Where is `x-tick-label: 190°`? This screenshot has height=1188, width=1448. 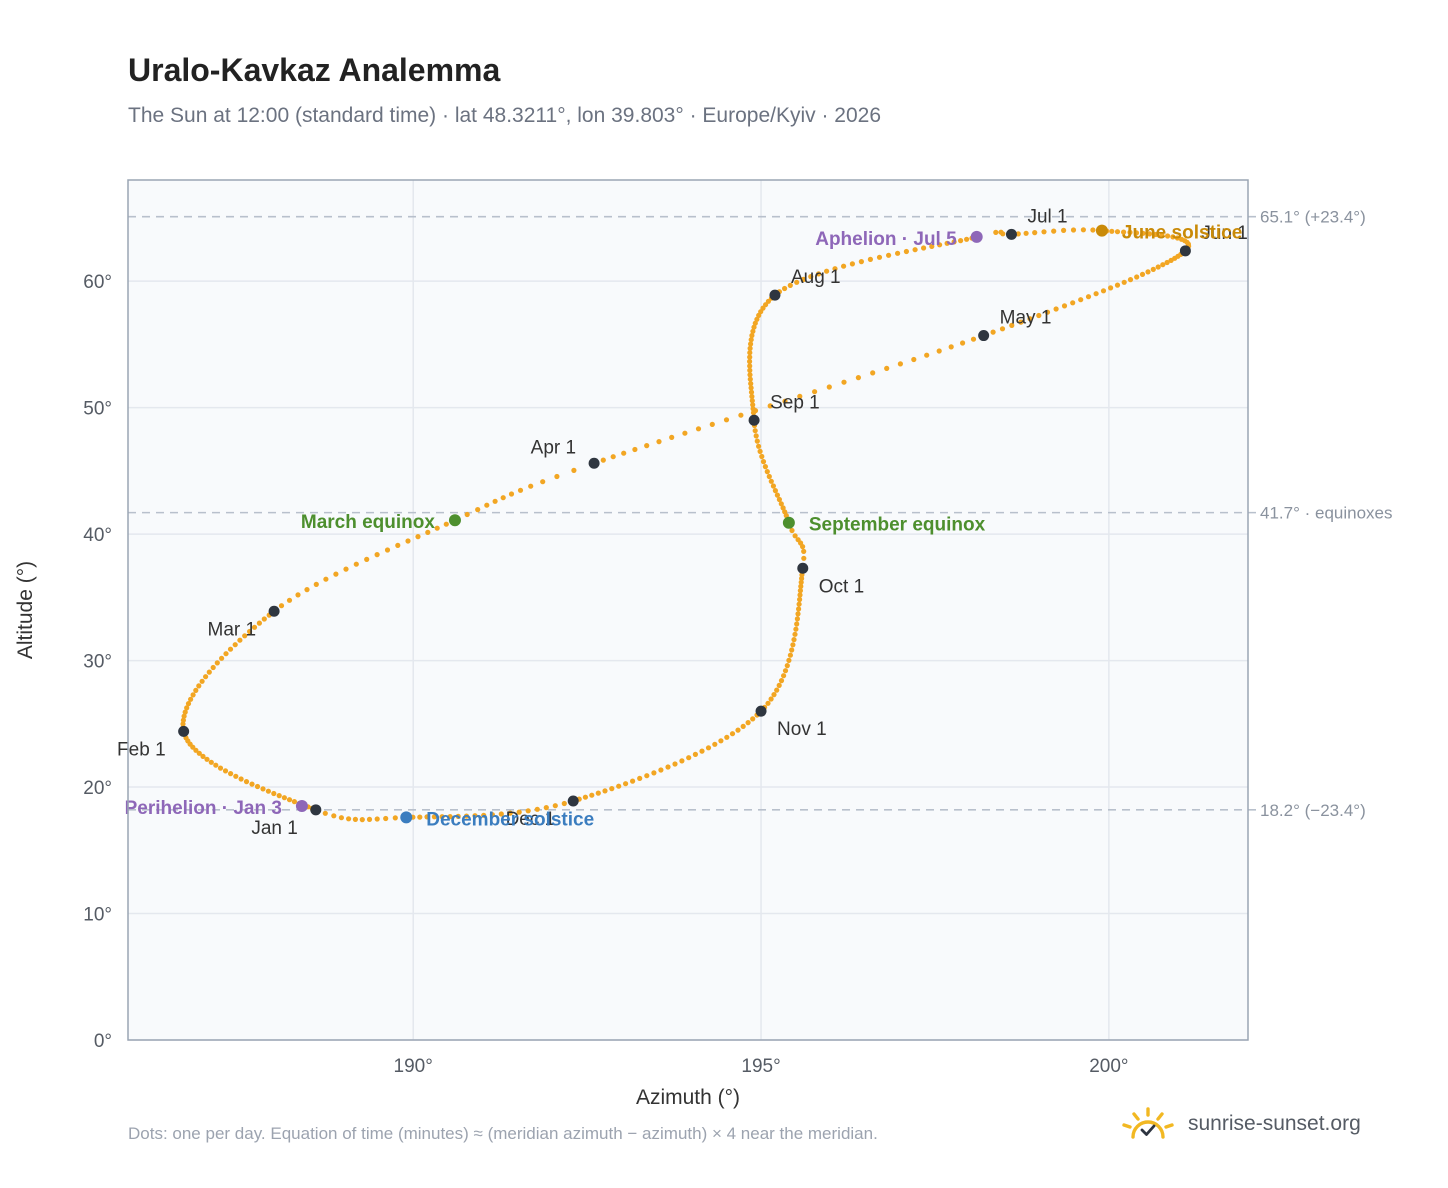
x-tick-label: 190° is located at coordinates (413, 1066).